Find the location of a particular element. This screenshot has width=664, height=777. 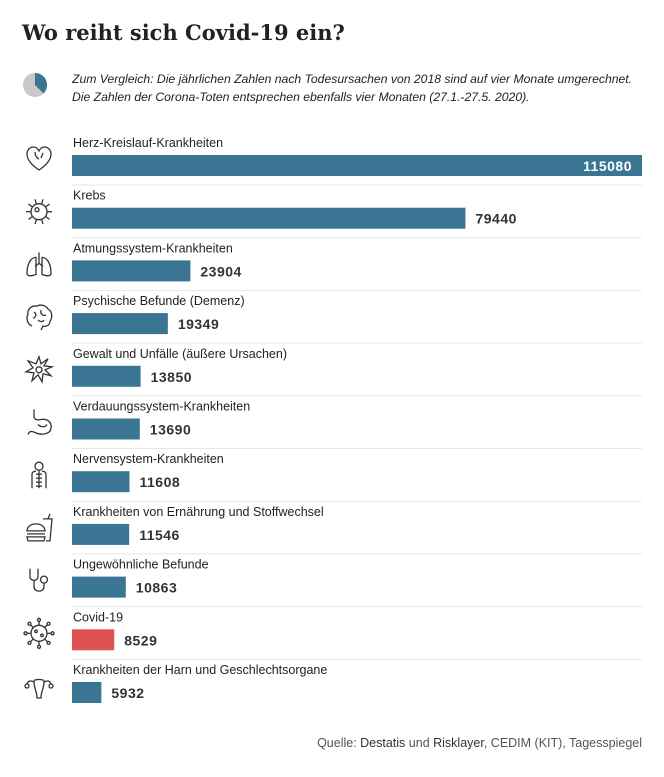

category-label: Covid-19 is located at coordinates (98, 617).